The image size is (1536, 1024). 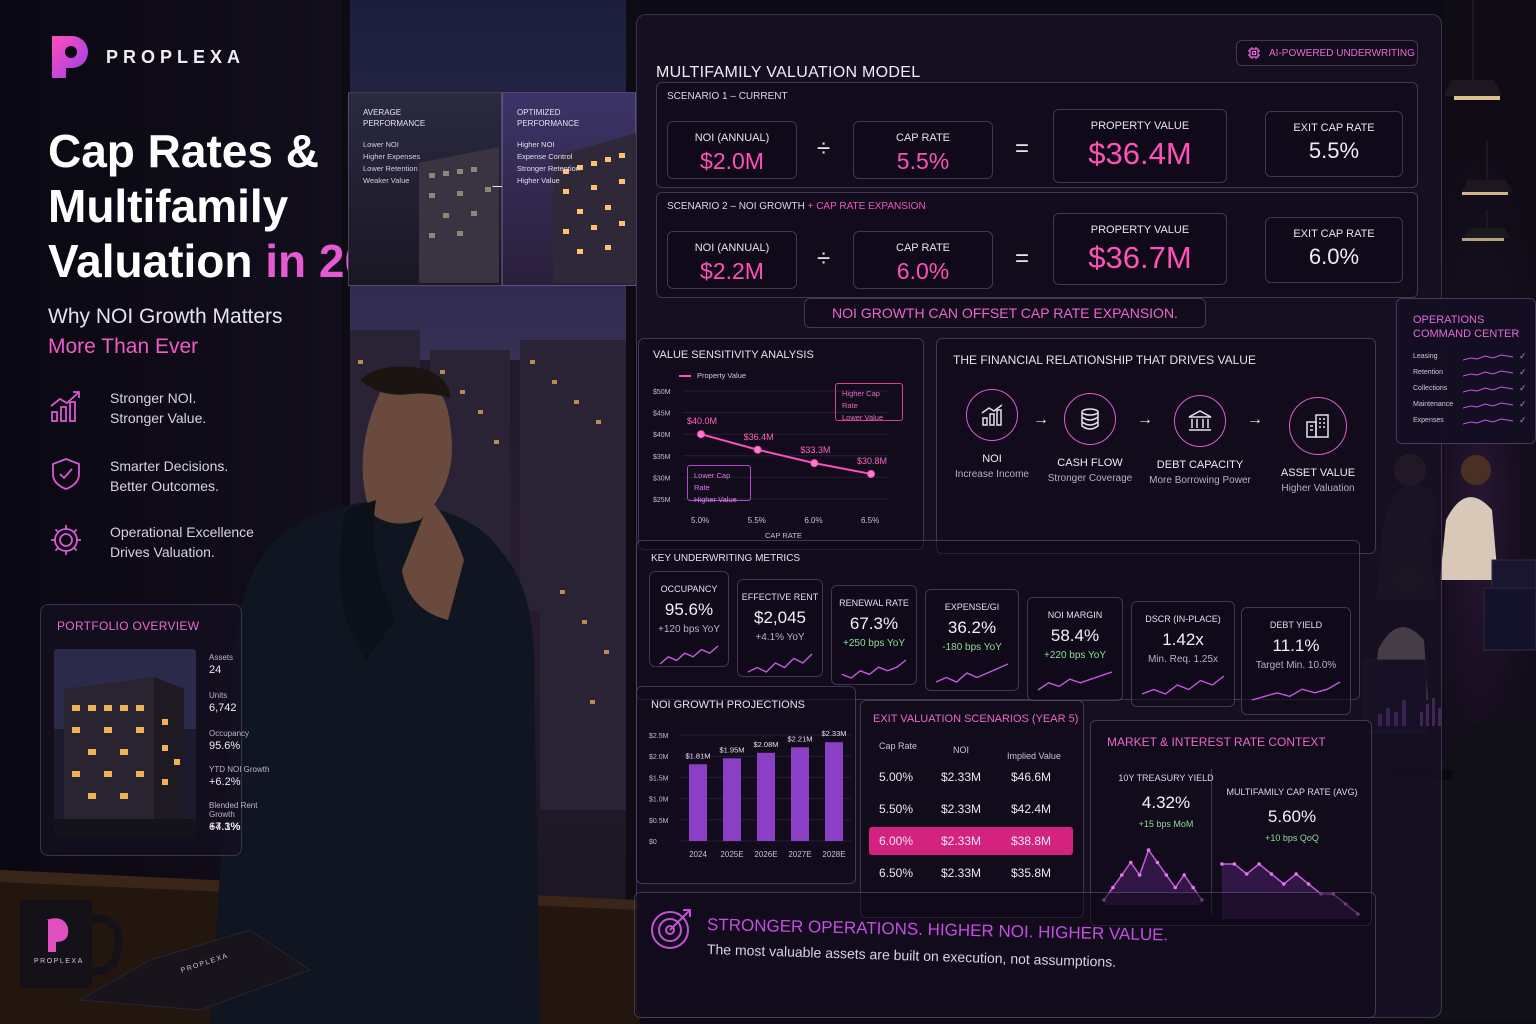 What do you see at coordinates (824, 258) in the screenshot?
I see `divide-symbol: ÷` at bounding box center [824, 258].